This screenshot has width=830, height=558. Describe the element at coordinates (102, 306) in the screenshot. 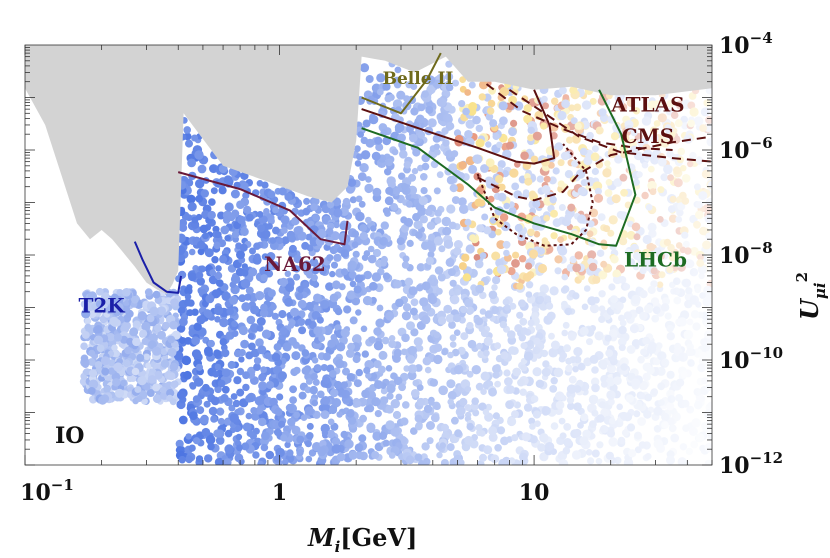

I see `curve-label-t2k: T2K` at that location.